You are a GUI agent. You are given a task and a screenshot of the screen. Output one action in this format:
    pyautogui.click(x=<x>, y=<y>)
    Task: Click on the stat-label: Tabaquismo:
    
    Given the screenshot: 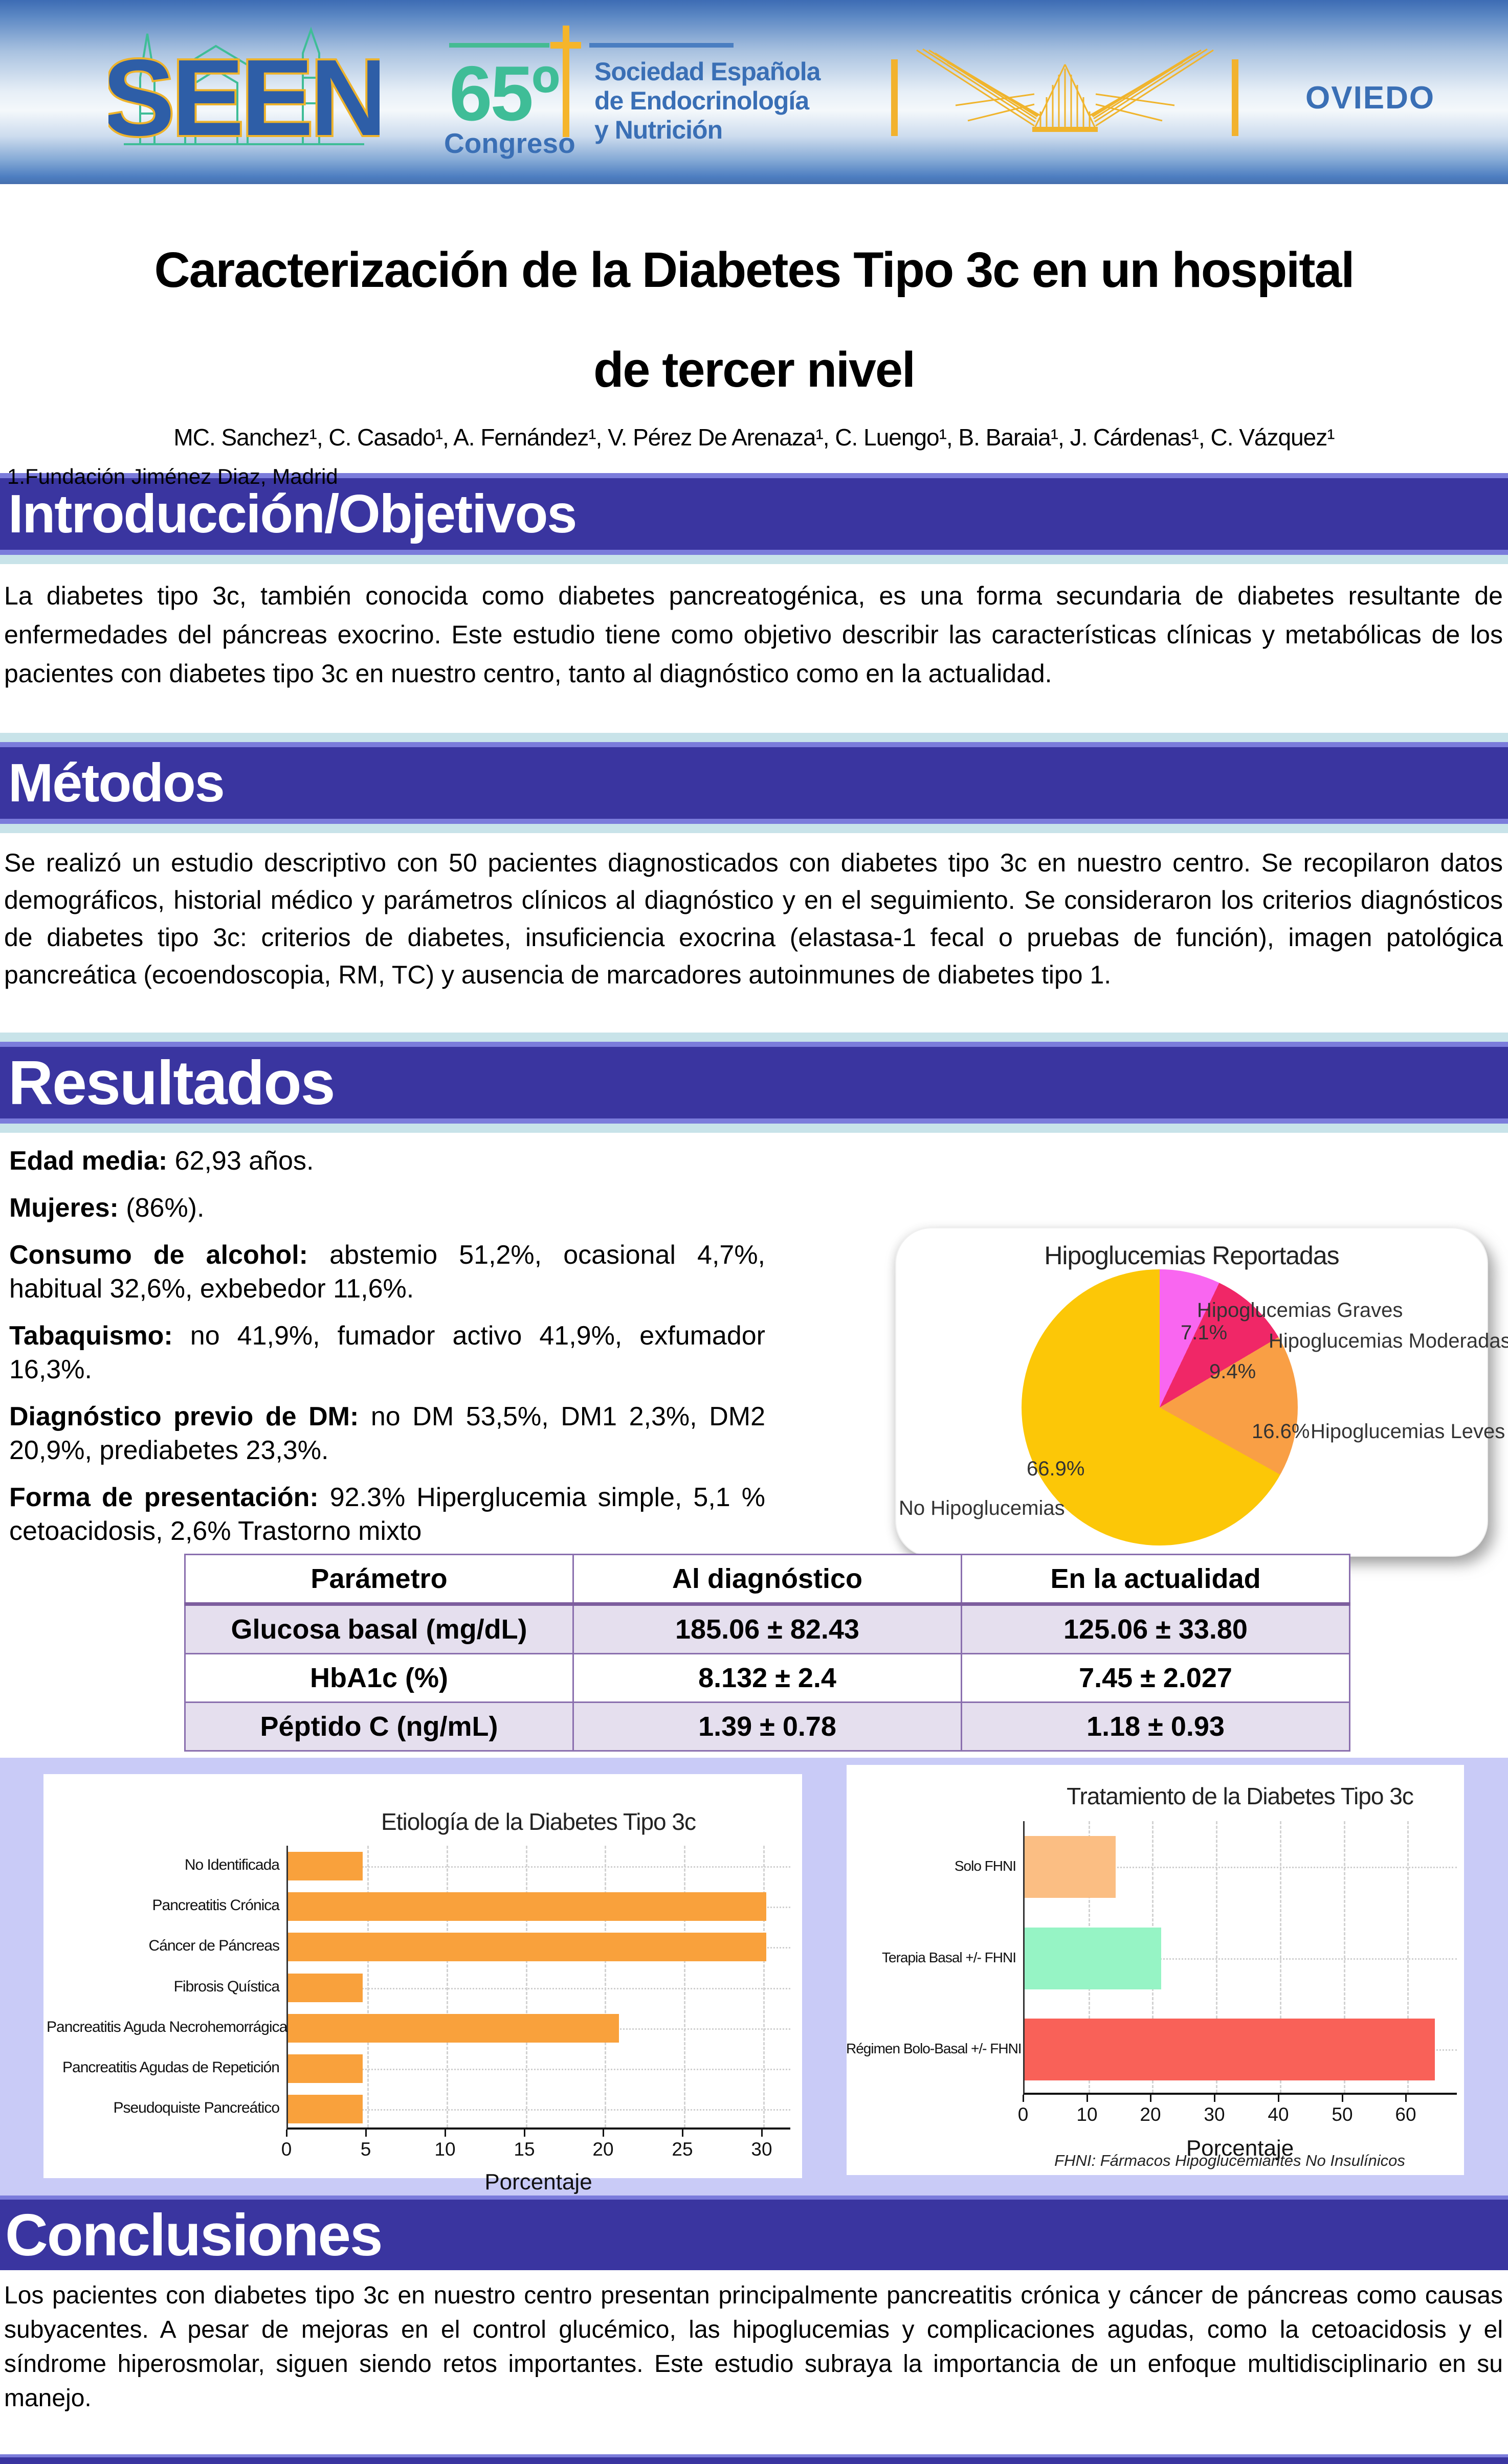 What is the action you would take?
    pyautogui.click(x=91, y=1336)
    